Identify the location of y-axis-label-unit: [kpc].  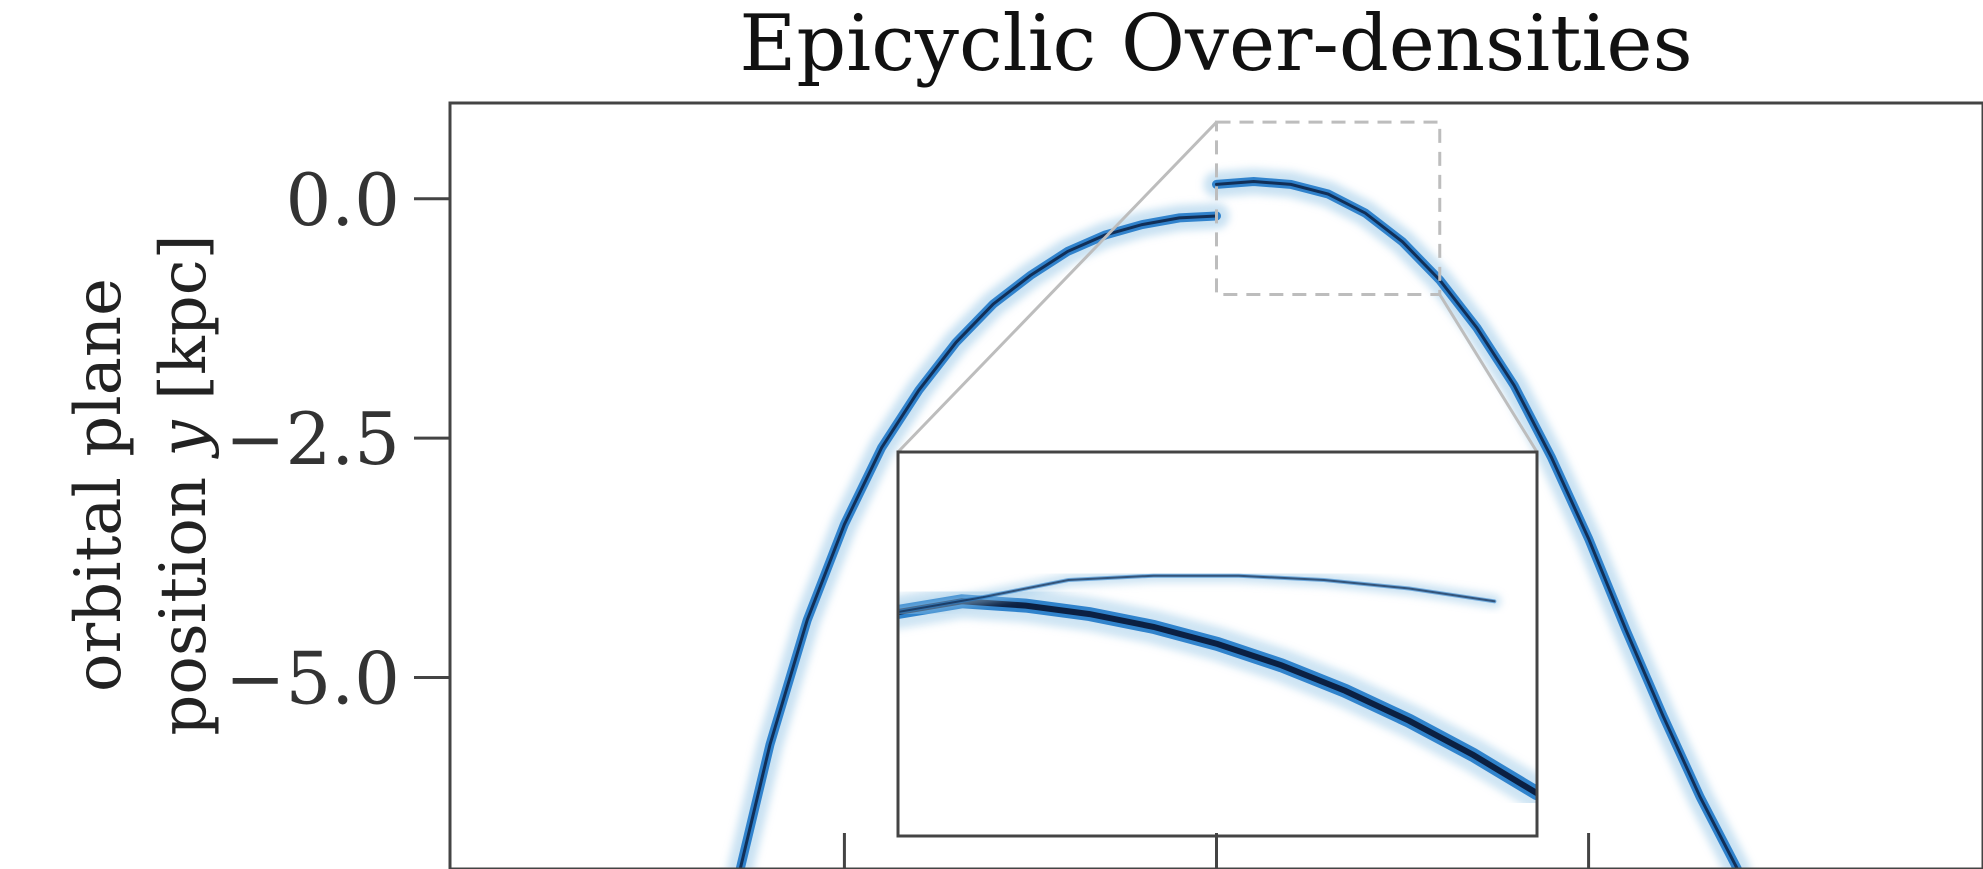
(184, 317).